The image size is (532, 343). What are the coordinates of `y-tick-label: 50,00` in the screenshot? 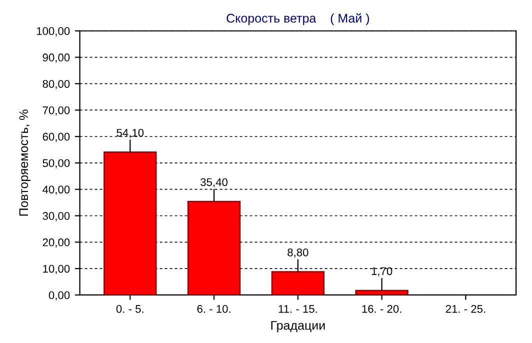 It's located at (56, 163).